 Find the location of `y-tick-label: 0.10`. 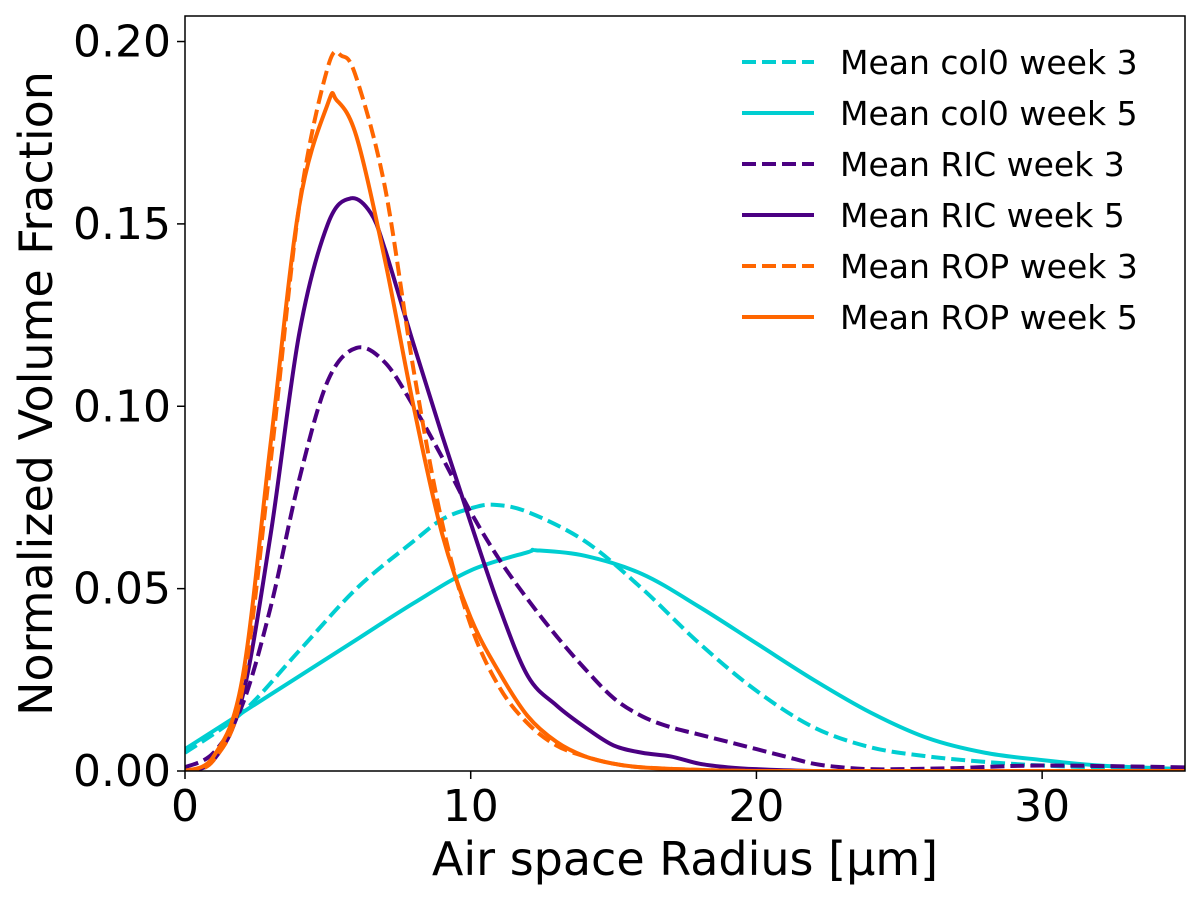

y-tick-label: 0.10 is located at coordinates (122, 406).